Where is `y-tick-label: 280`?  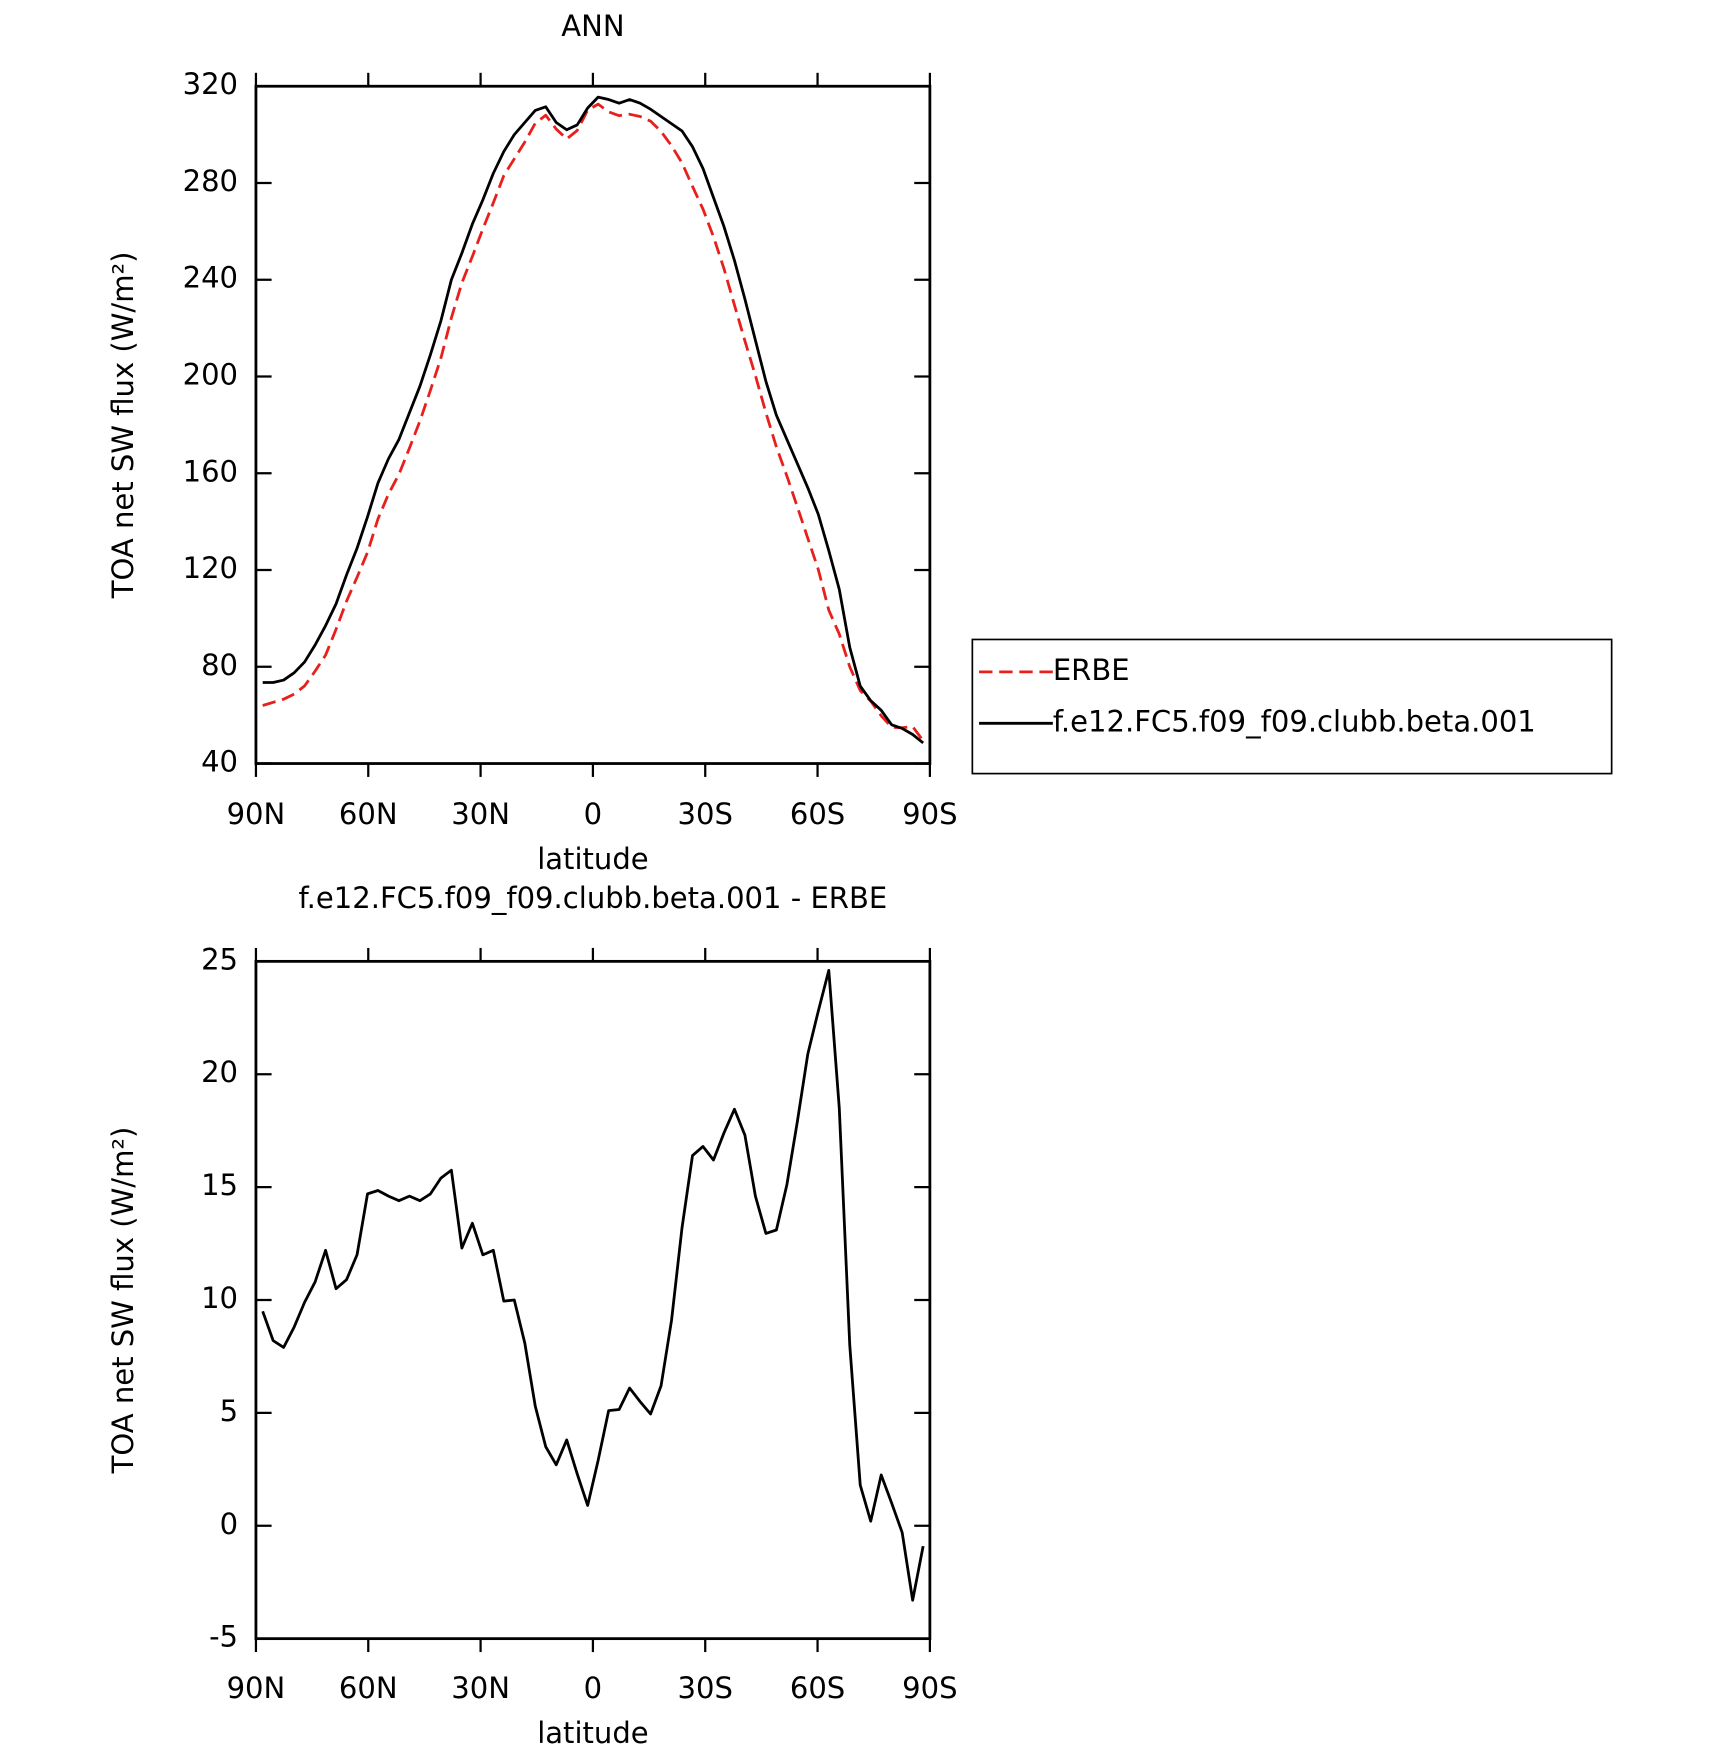 y-tick-label: 280 is located at coordinates (210, 181).